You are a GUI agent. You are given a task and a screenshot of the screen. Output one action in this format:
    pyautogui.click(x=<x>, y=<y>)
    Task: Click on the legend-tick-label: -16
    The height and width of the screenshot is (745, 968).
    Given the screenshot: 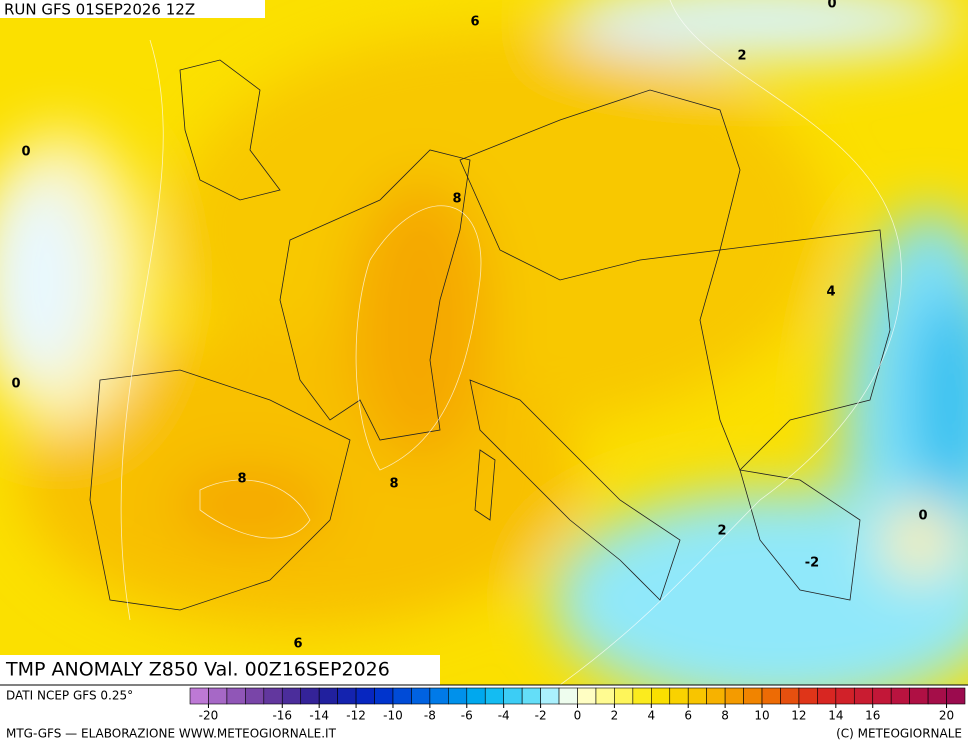 What is the action you would take?
    pyautogui.click(x=282, y=716)
    